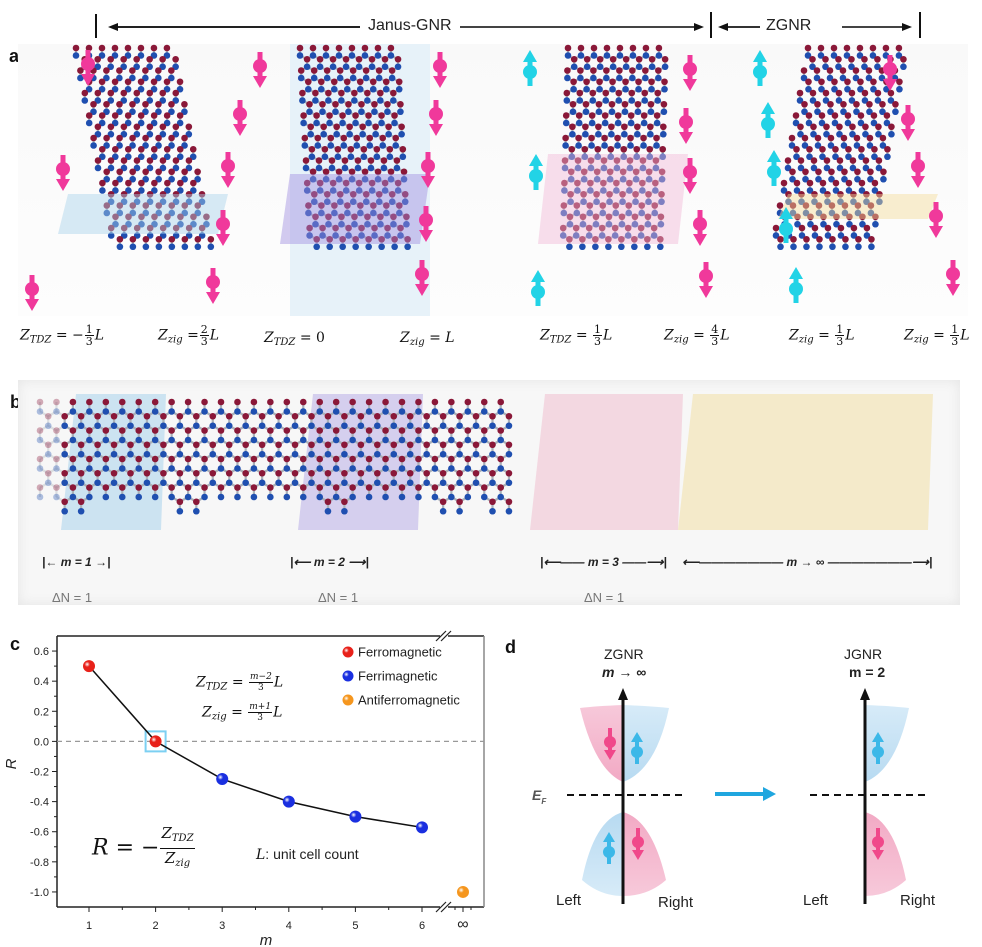 The image size is (982, 947). What do you see at coordinates (508, 25) in the screenshot?
I see `header-arrows` at bounding box center [508, 25].